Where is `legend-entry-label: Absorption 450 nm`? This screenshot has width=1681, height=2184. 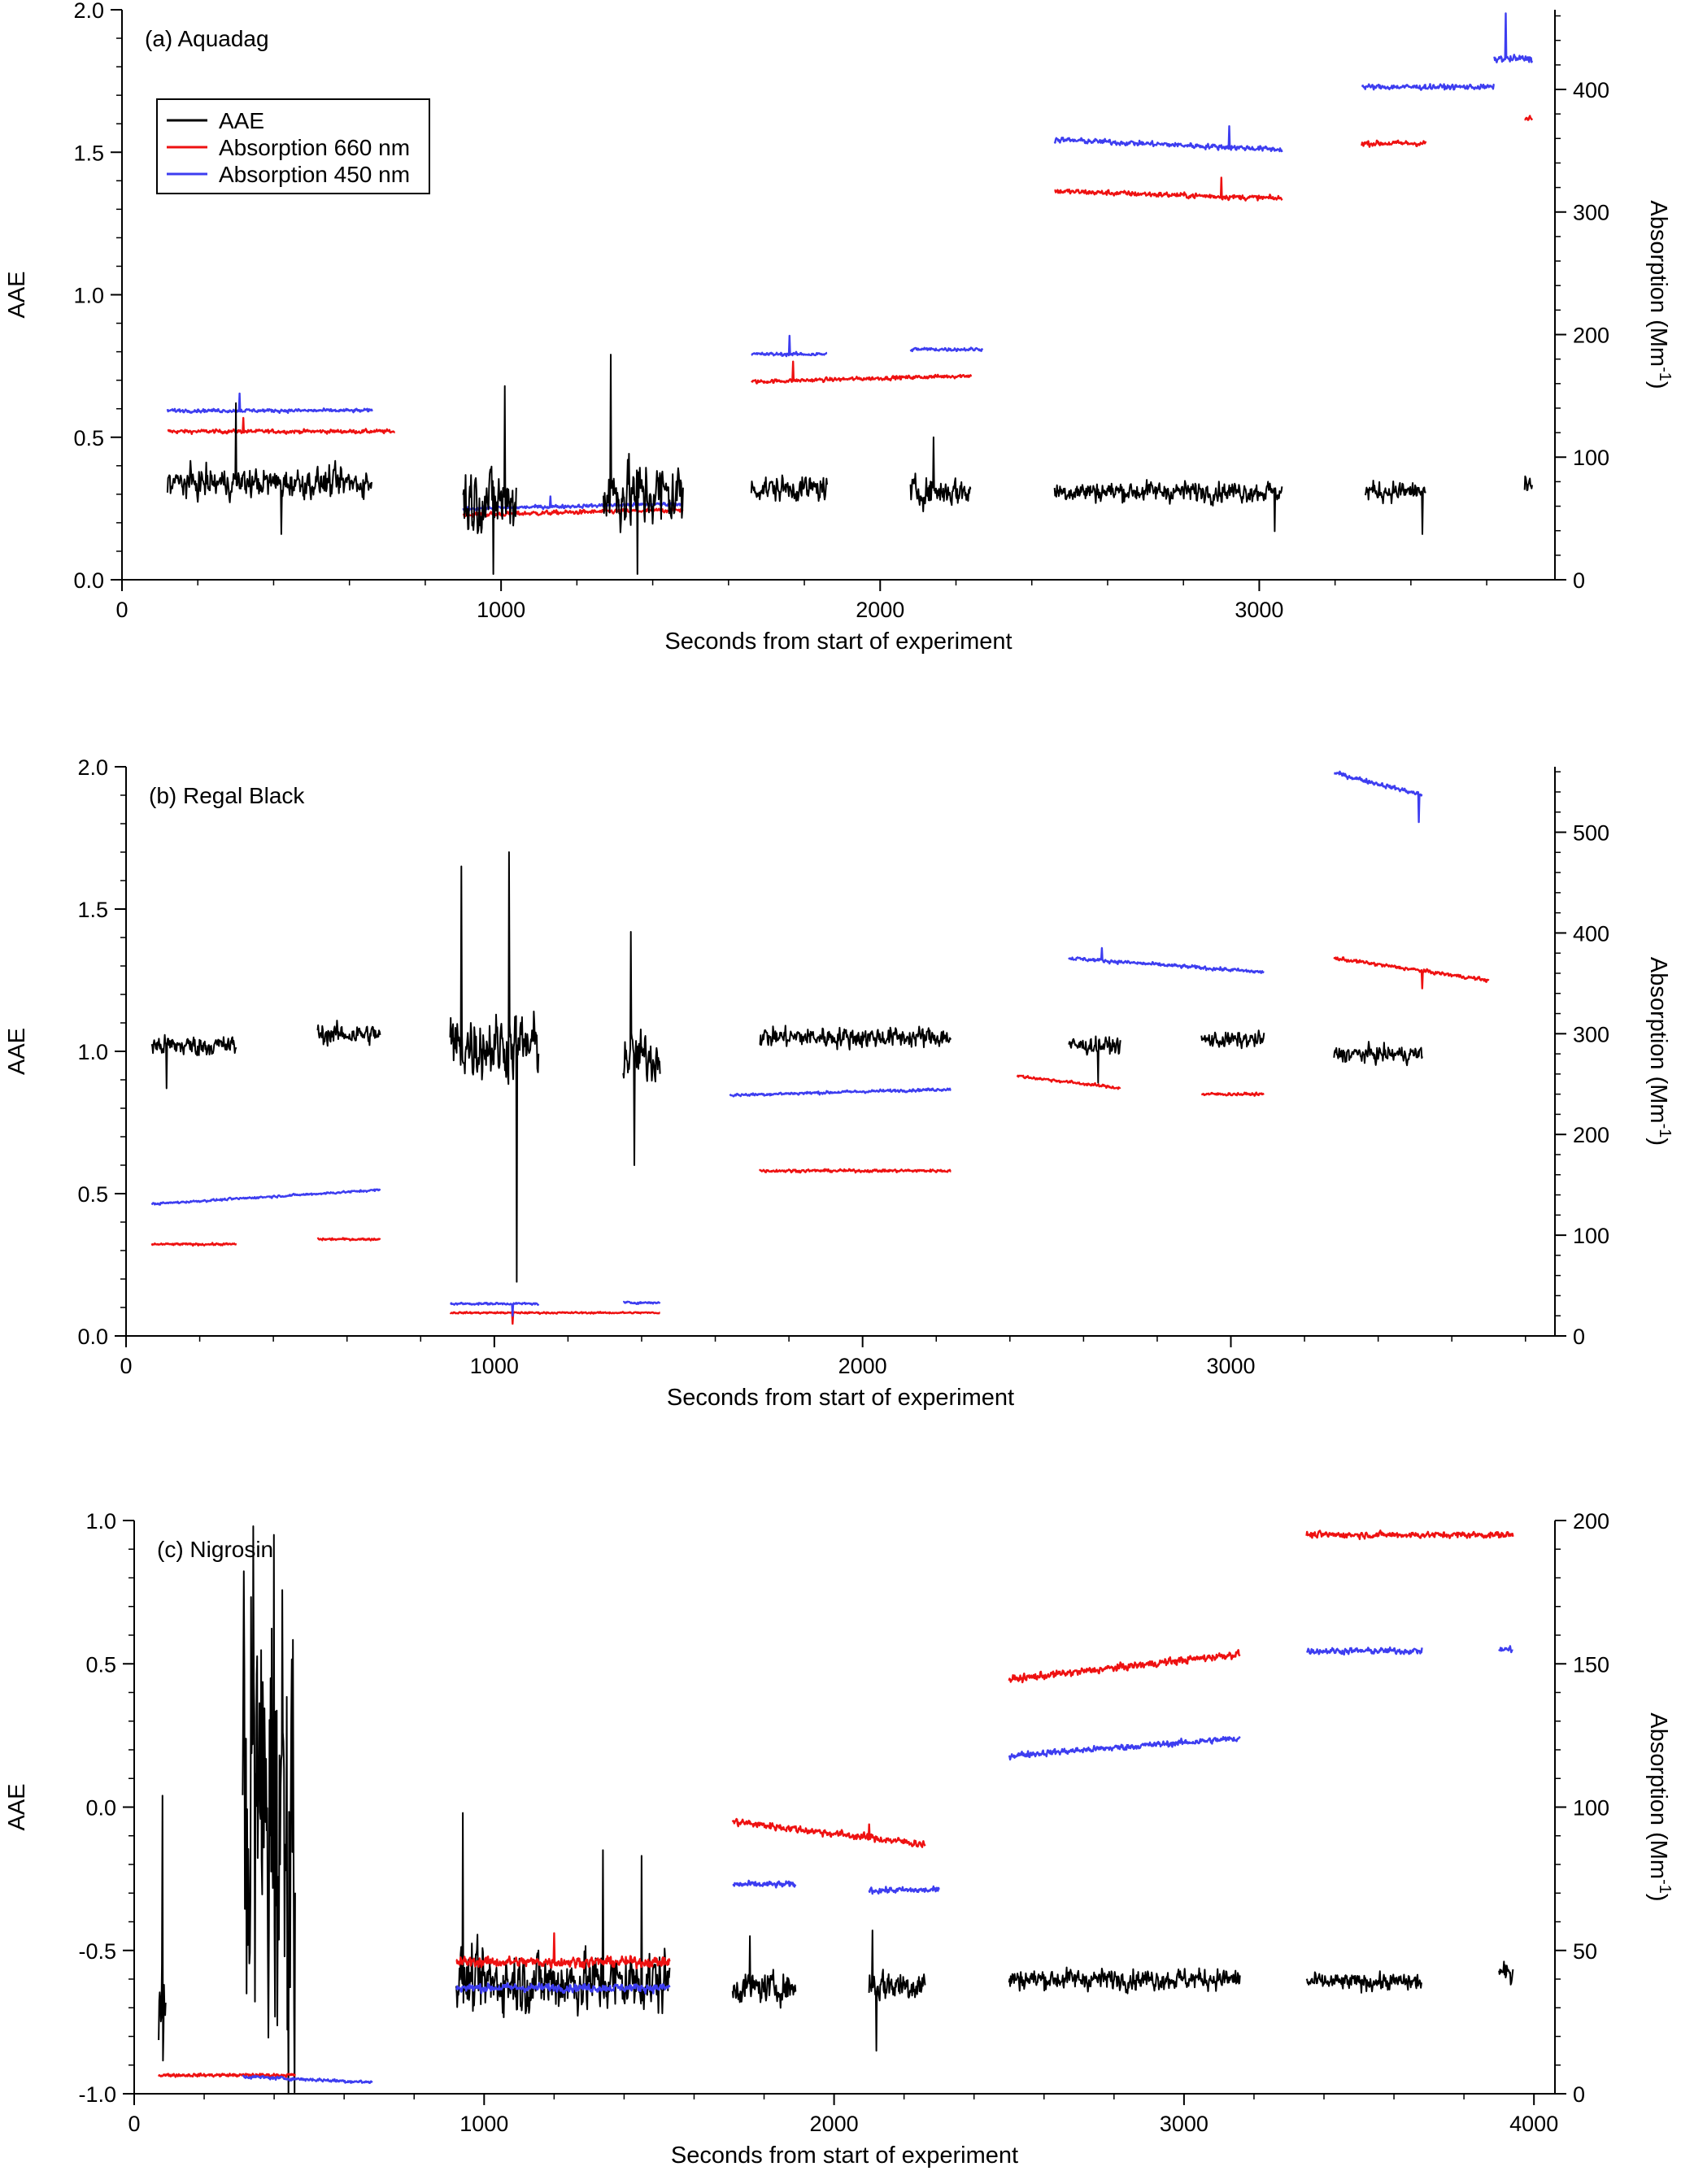 legend-entry-label: Absorption 450 nm is located at coordinates (314, 174).